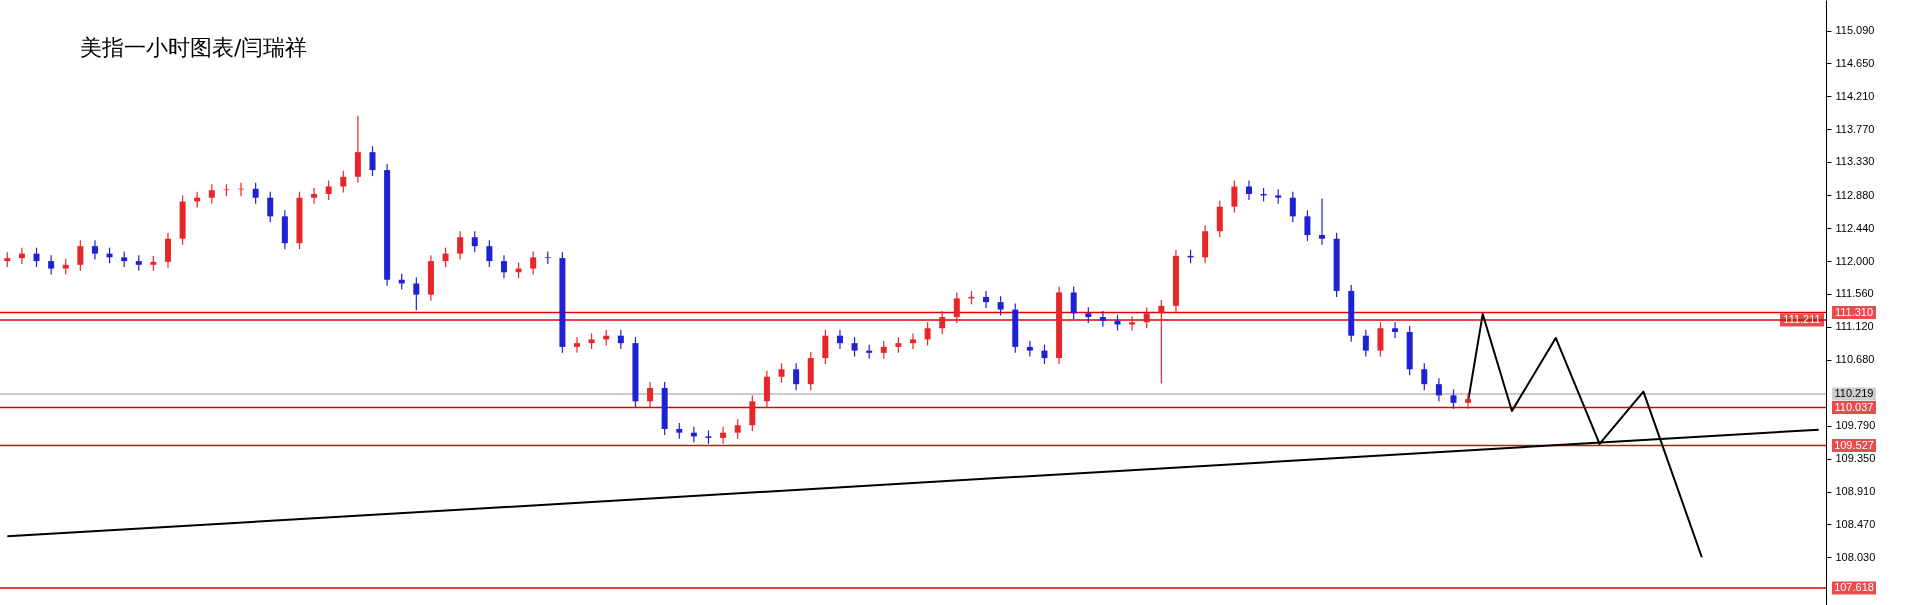  I want to click on ref-line-label: 110.219, so click(1854, 392).